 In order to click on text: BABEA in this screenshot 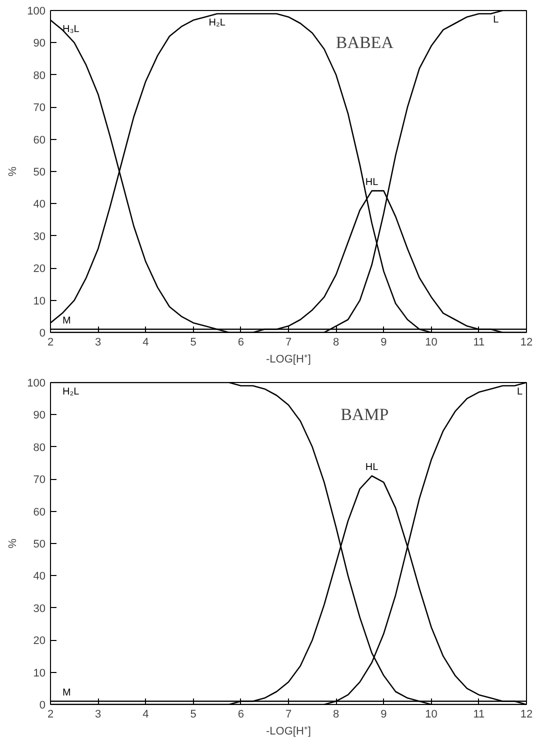, I will do `click(365, 42)`.